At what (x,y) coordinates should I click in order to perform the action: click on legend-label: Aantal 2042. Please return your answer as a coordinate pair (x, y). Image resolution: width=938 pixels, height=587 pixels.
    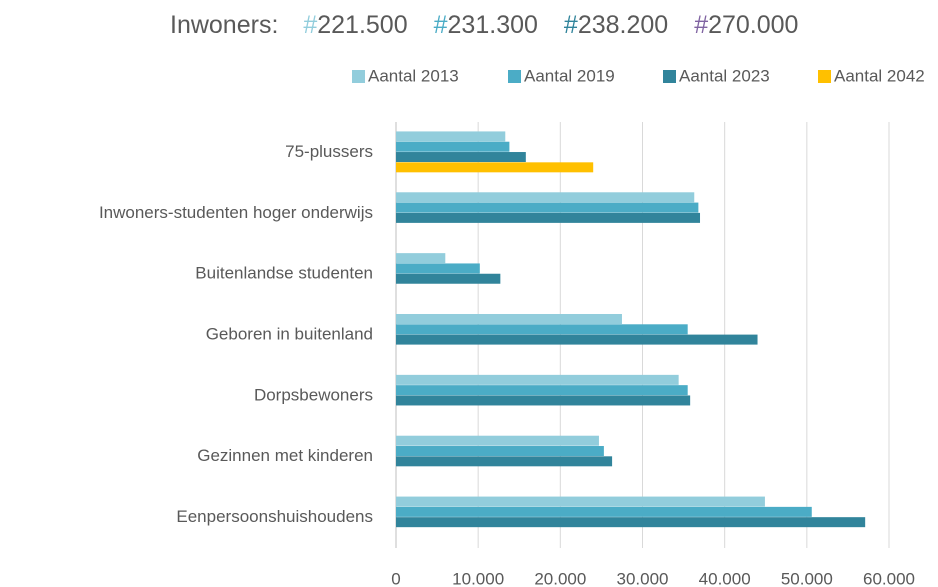
    Looking at the image, I should click on (879, 75).